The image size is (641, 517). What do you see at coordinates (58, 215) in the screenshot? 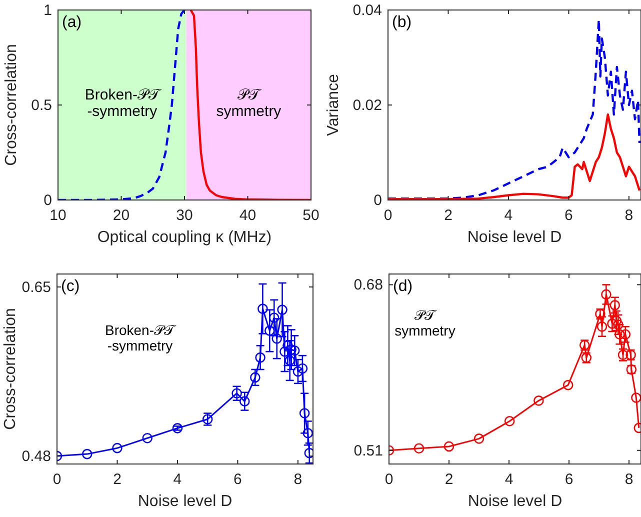
I see `x-tick-label: 10` at bounding box center [58, 215].